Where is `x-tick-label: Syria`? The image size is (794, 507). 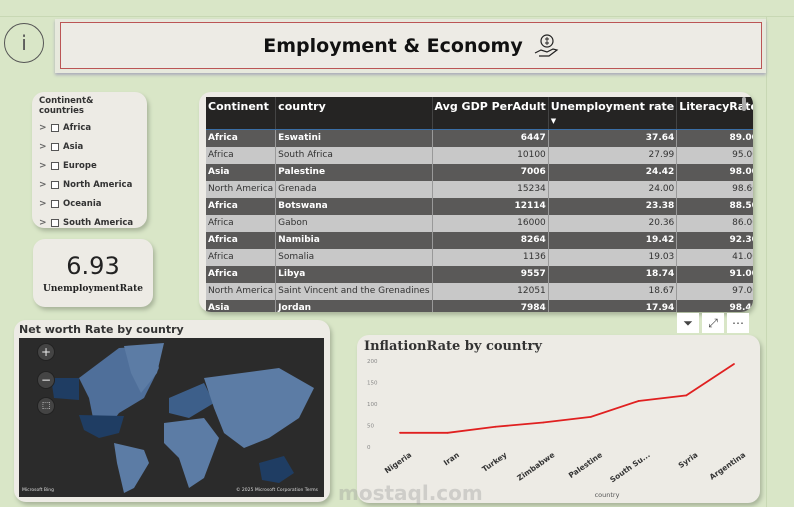
x-tick-label: Syria is located at coordinates (688, 460).